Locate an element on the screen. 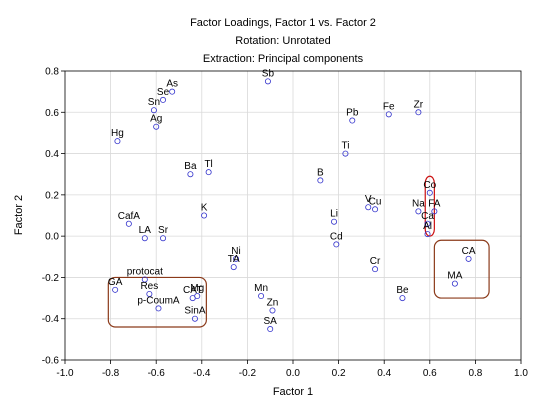 The image size is (550, 411). x-tick-label: -0.6 is located at coordinates (157, 373).